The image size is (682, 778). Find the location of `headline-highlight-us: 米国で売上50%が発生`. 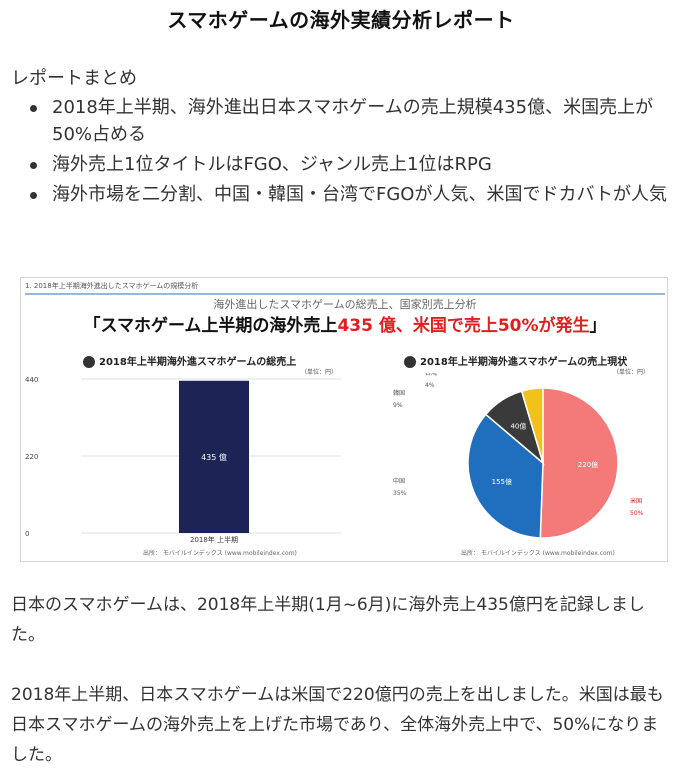

headline-highlight-us: 米国で売上50%が発生 is located at coordinates (501, 326).